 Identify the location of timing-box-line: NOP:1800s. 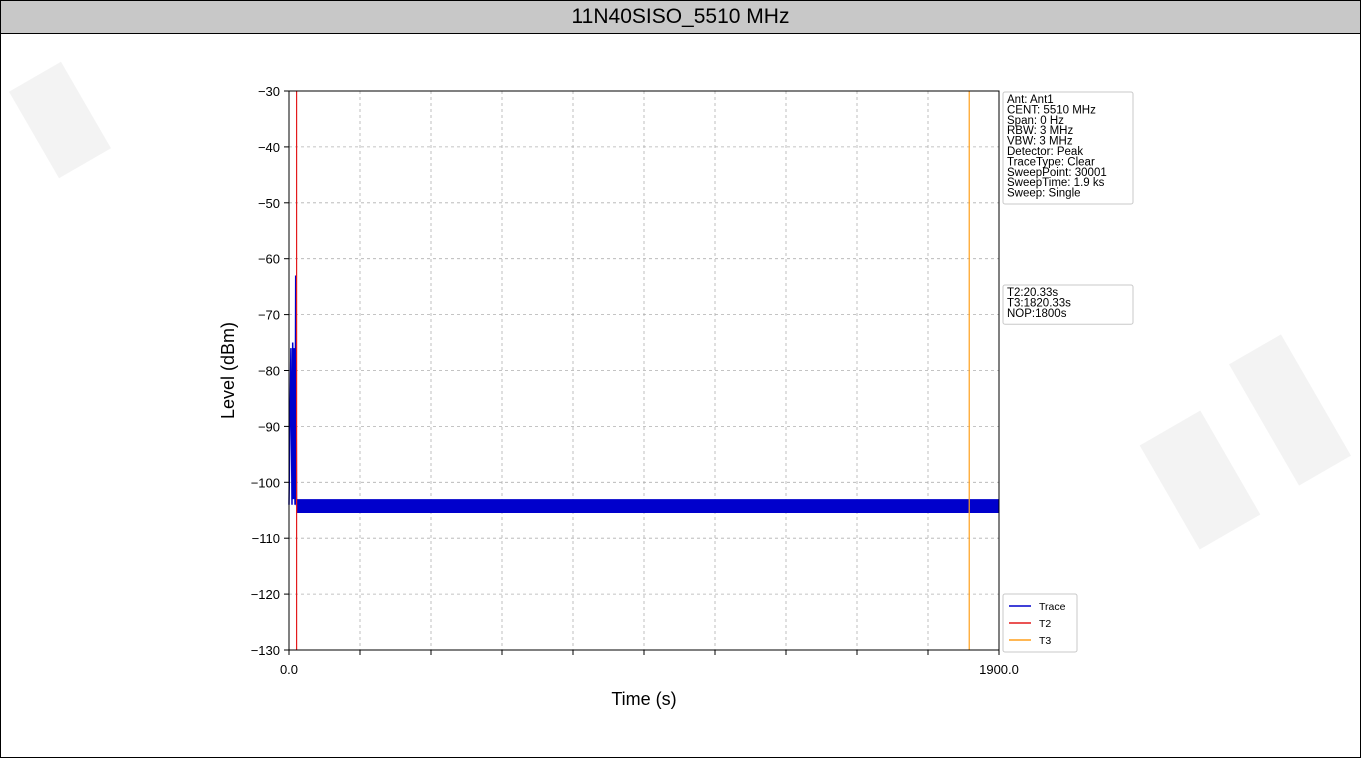
(1037, 314).